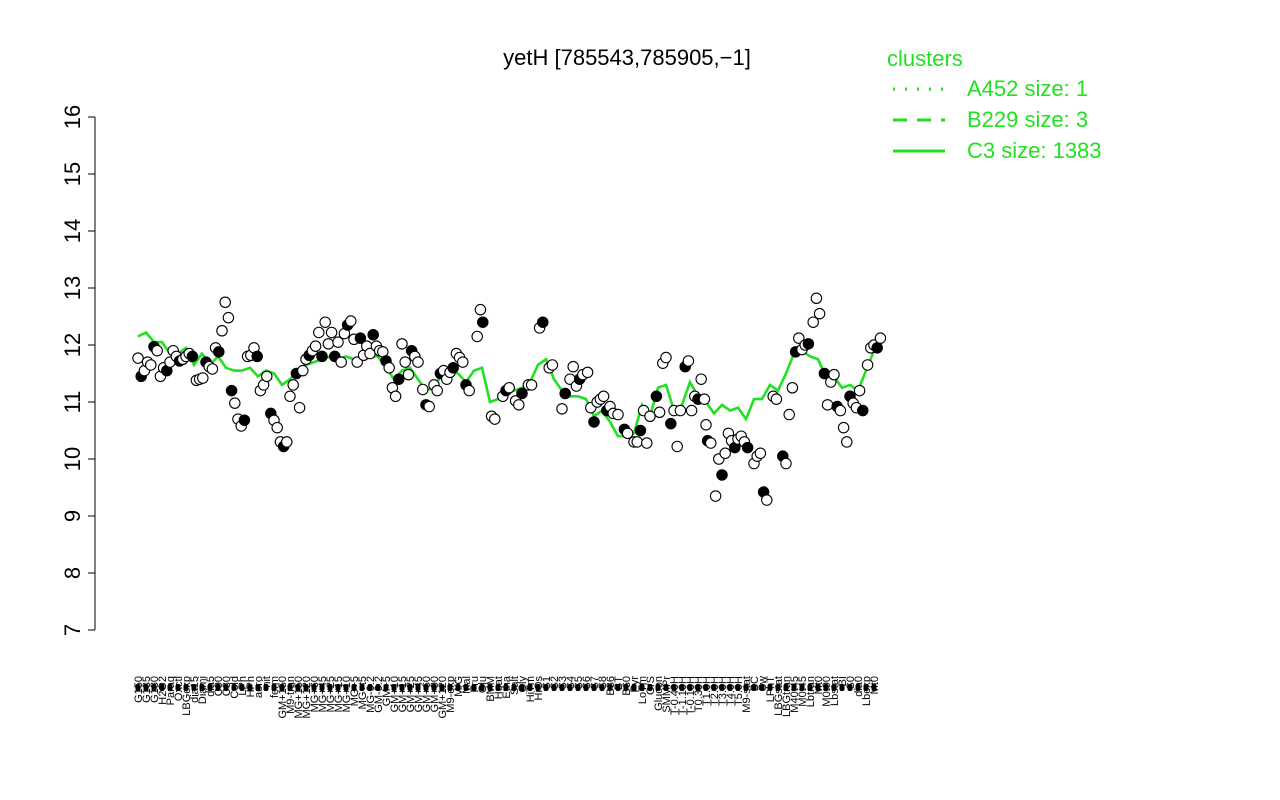  Describe the element at coordinates (72, 117) in the screenshot. I see `y-tick-label: 16` at that location.